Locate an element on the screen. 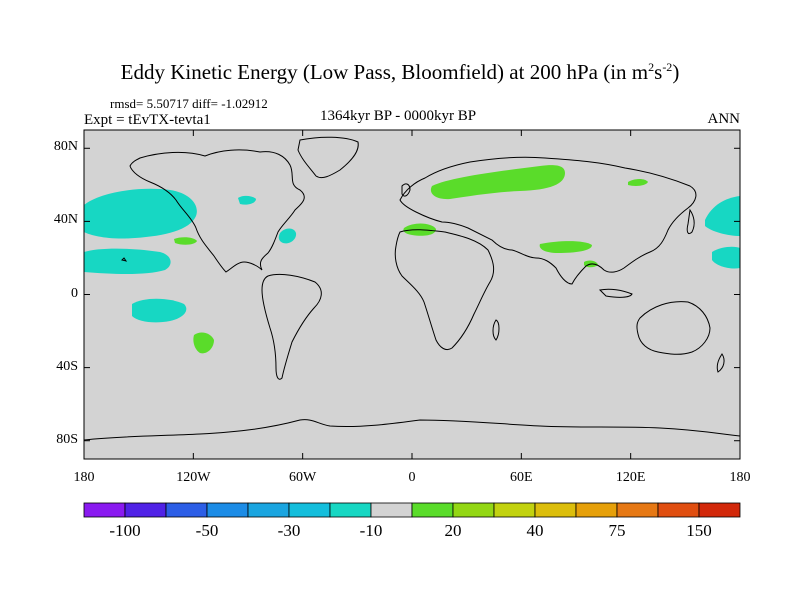 The height and width of the screenshot is (600, 800). colorbar-label: 150 is located at coordinates (699, 530).